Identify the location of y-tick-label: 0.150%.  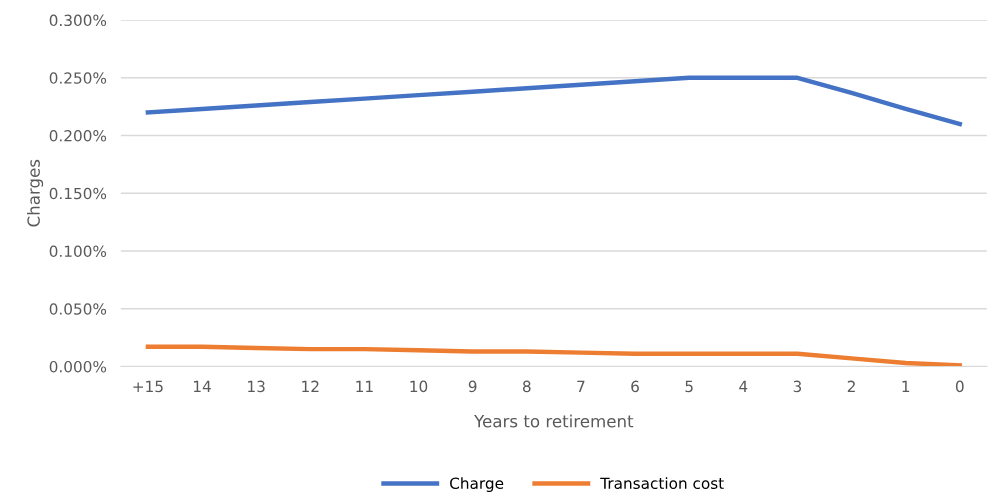
(78, 193).